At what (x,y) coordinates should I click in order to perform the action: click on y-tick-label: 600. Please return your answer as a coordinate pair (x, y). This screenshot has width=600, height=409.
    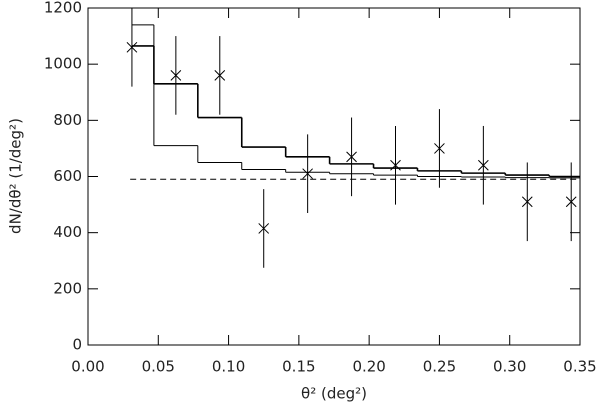
    Looking at the image, I should click on (67, 176).